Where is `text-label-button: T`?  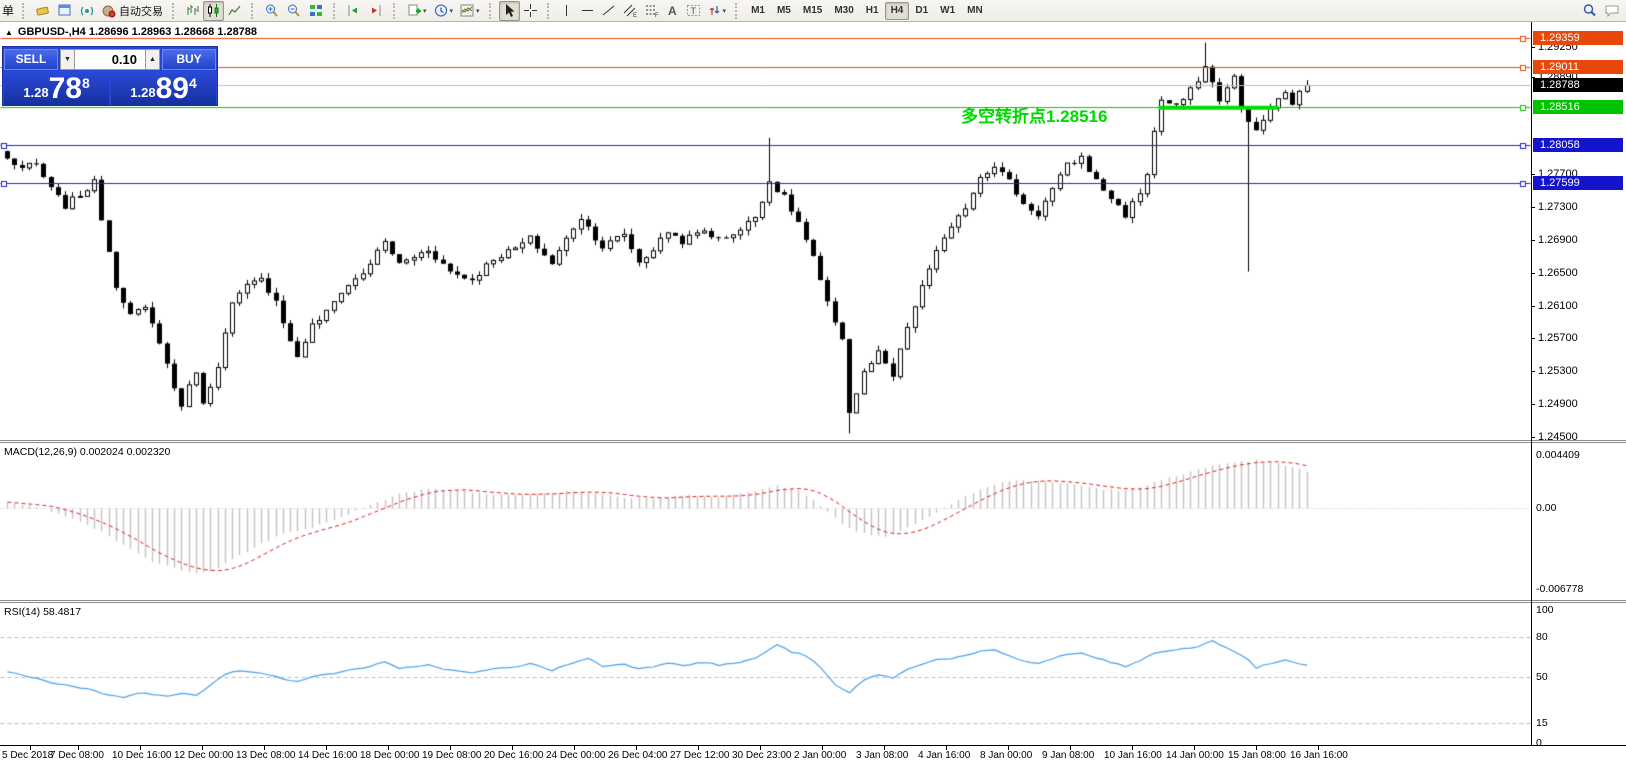
text-label-button: T is located at coordinates (693, 11).